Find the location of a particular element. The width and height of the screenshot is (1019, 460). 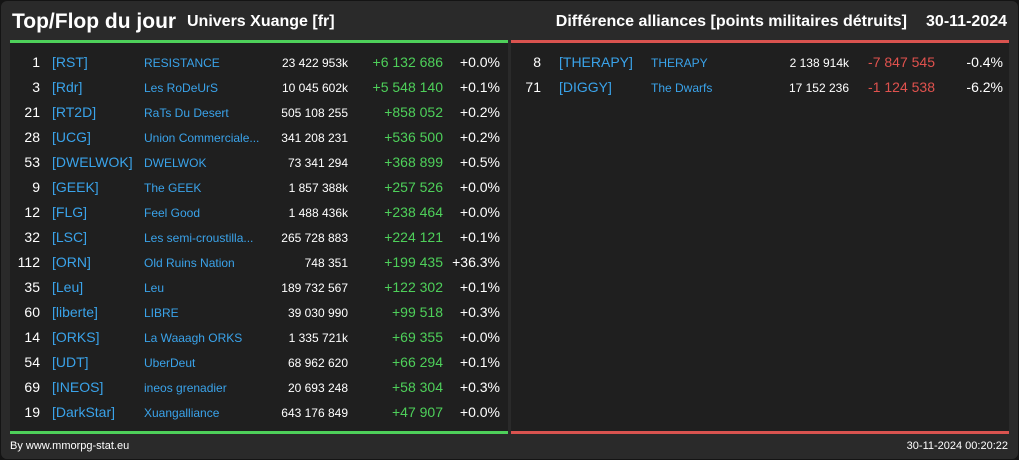

alliance-tag-link: [UDT] is located at coordinates (70, 362).